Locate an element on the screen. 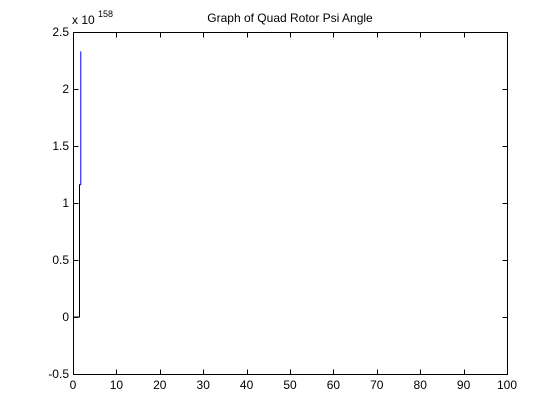 The image size is (560, 420). x-tick-label: 80 is located at coordinates (421, 385).